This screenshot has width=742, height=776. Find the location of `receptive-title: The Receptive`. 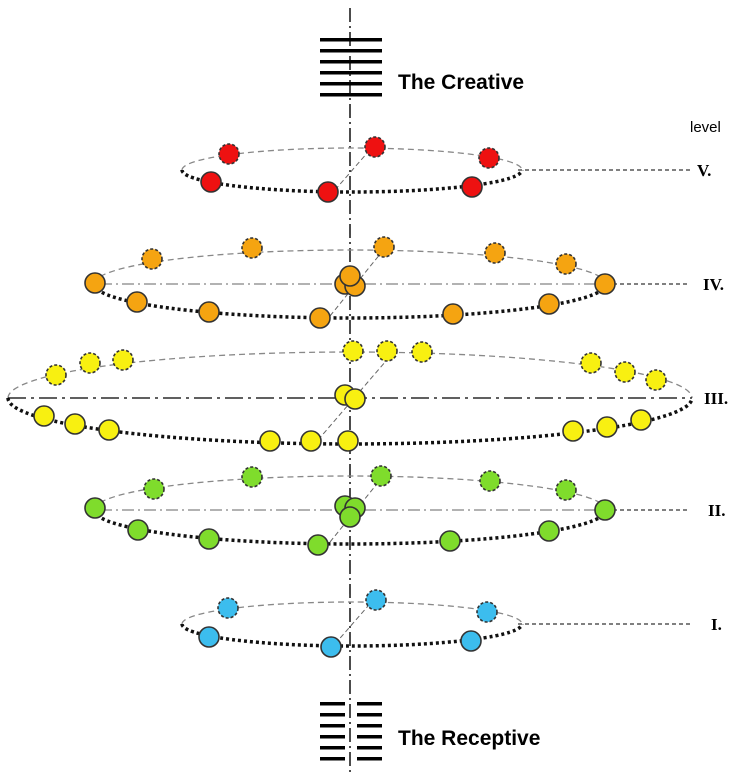

receptive-title: The Receptive is located at coordinates (469, 738).